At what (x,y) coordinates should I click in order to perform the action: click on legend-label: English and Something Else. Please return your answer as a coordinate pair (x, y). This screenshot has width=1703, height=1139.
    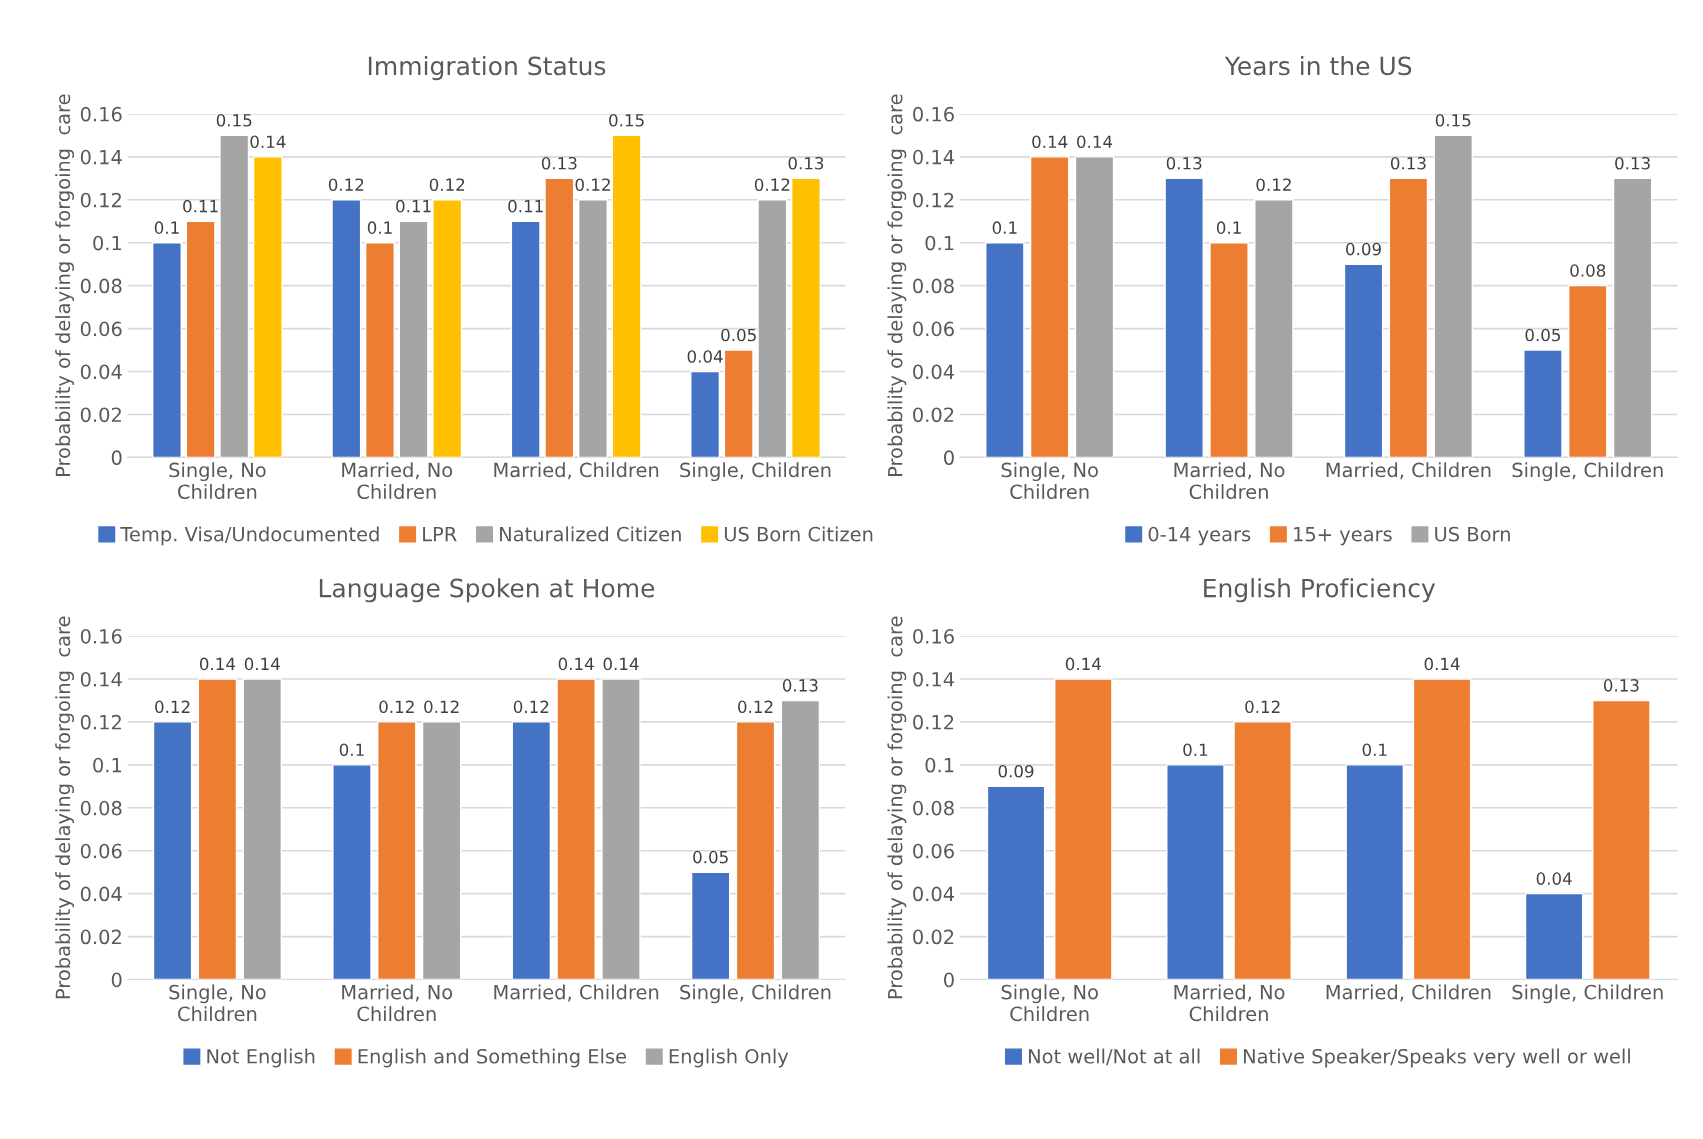
    Looking at the image, I should click on (492, 1058).